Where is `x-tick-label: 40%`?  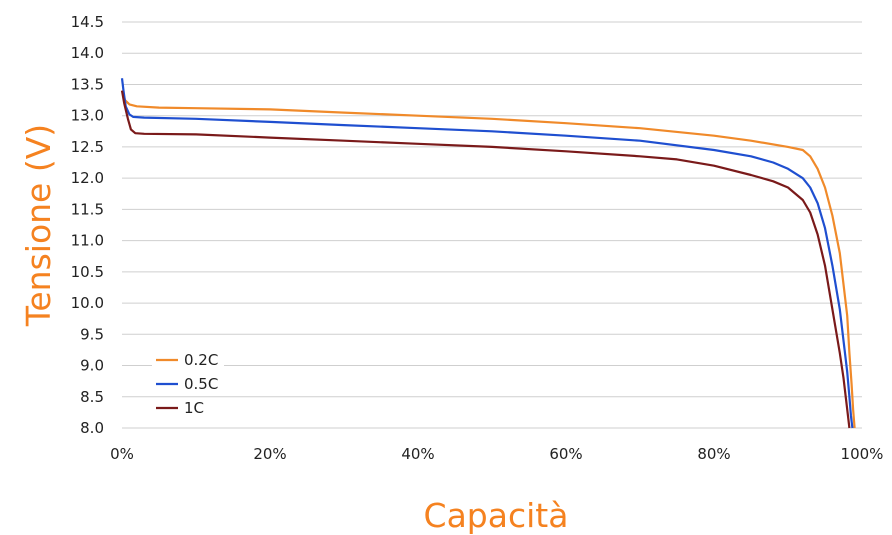 x-tick-label: 40% is located at coordinates (417, 454).